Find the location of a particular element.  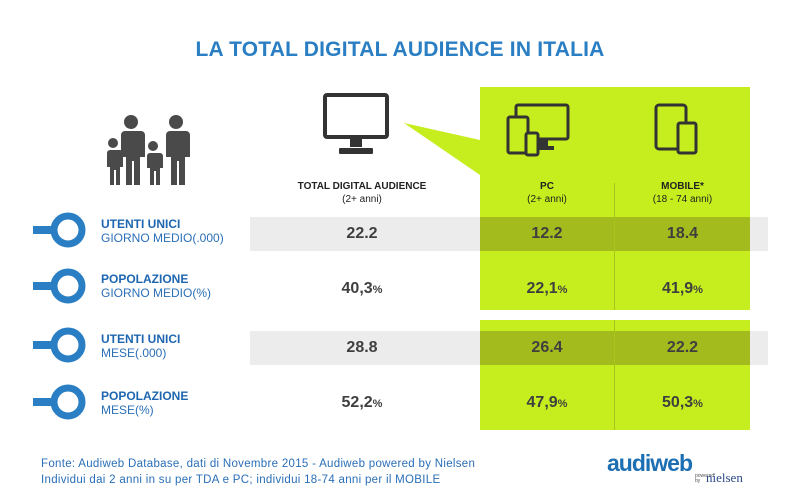

tablet-phone-icon is located at coordinates (676, 129).